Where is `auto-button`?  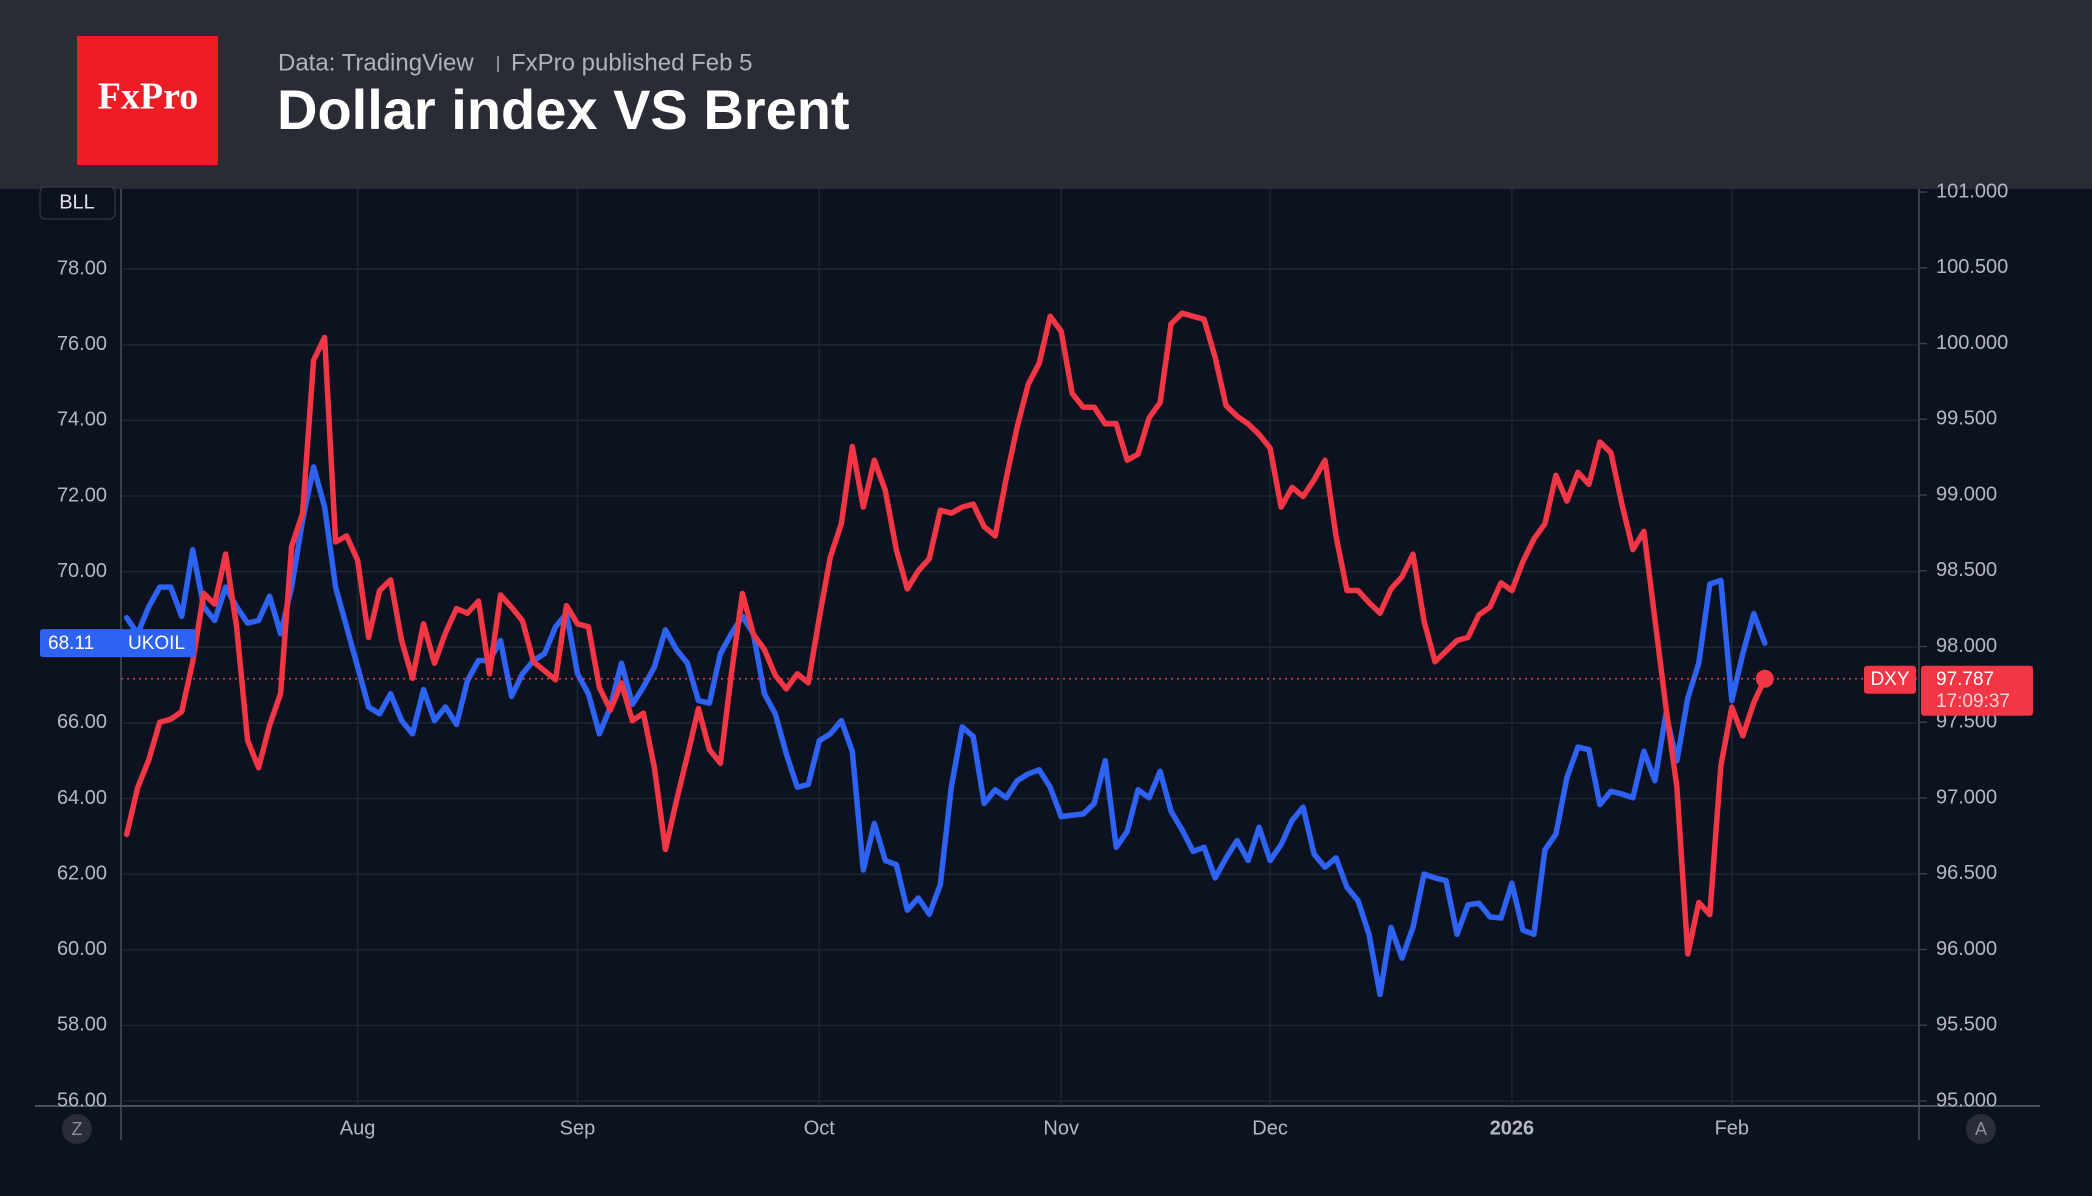
auto-button is located at coordinates (1981, 1129).